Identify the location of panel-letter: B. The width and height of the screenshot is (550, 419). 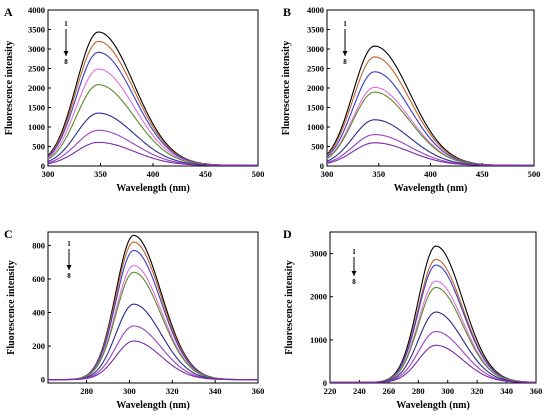
(287, 12).